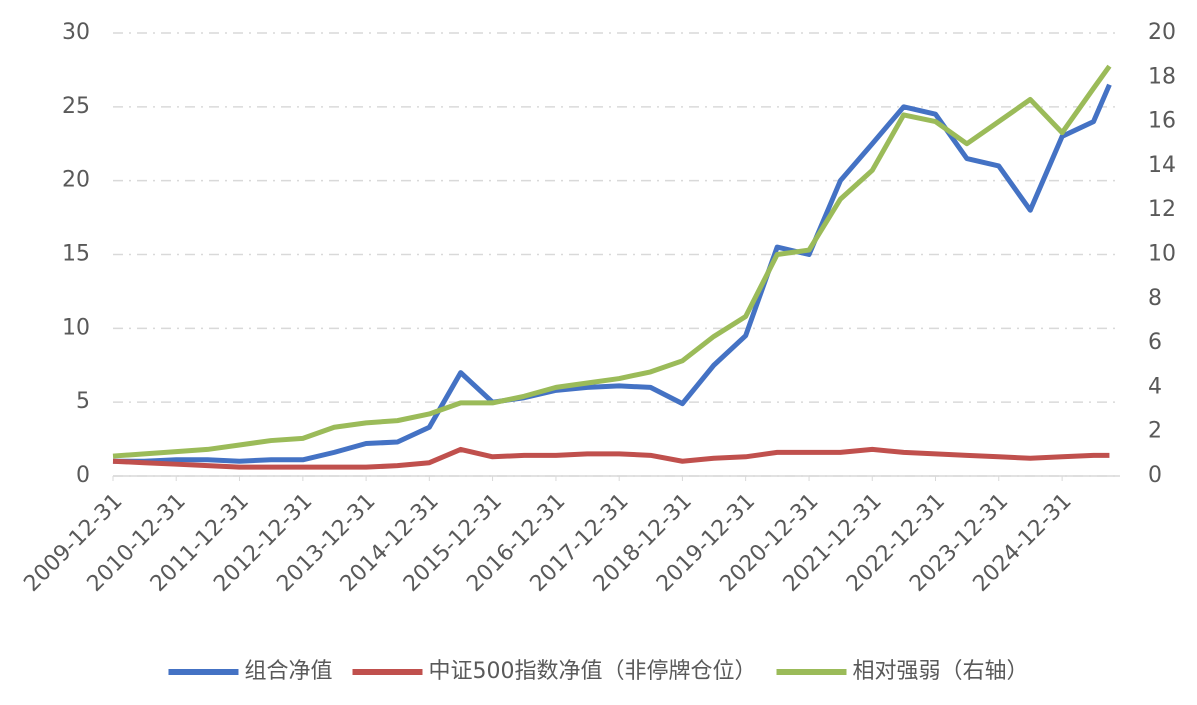 This screenshot has width=1197, height=705. What do you see at coordinates (593, 671) in the screenshot?
I see `legend-label: 中证500指数净值（非停牌仓位）` at bounding box center [593, 671].